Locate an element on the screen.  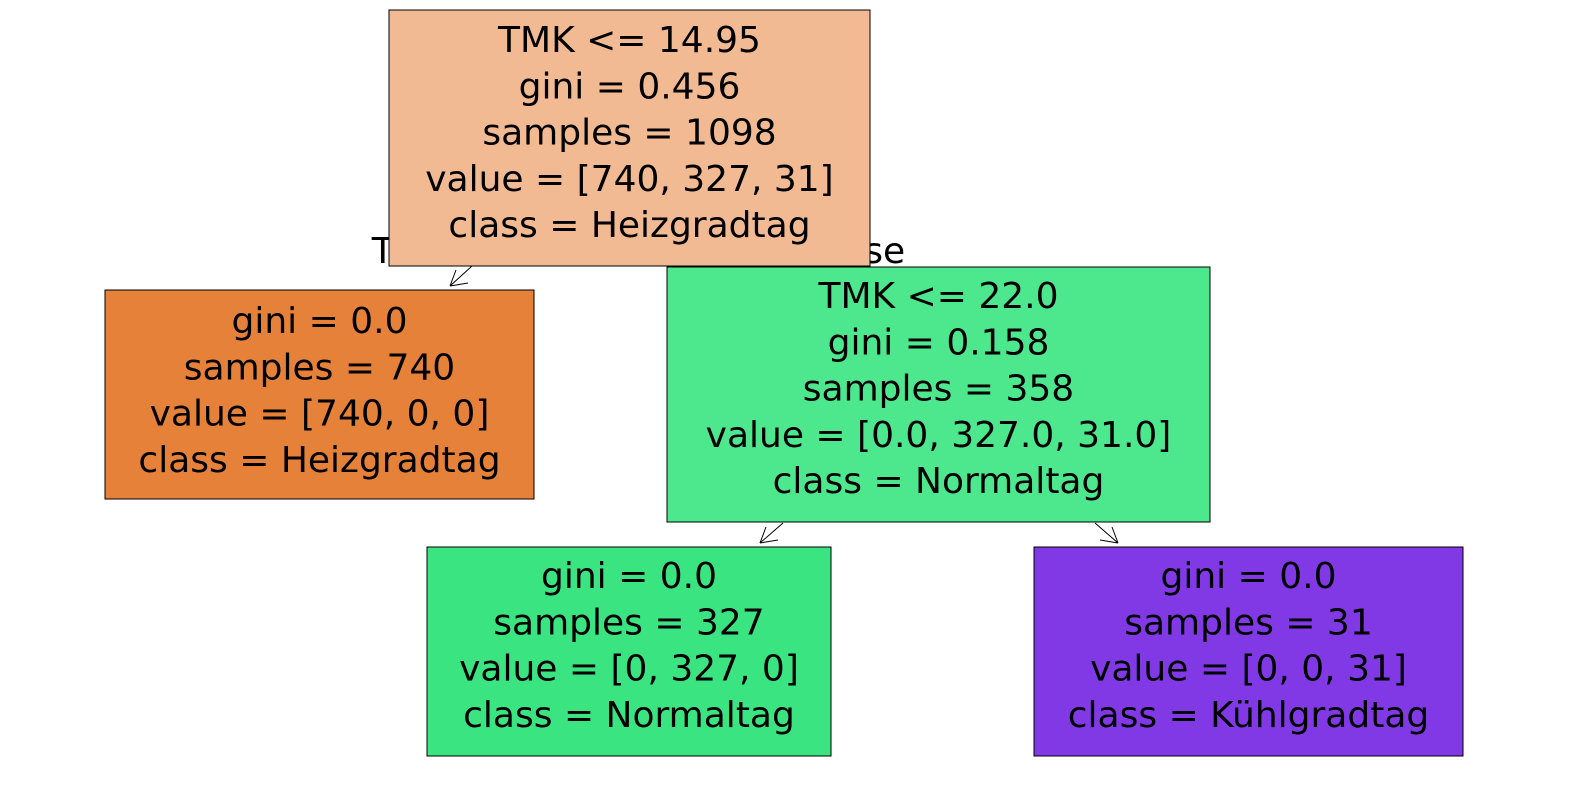
node-text: samples = 327 is located at coordinates (628, 622).